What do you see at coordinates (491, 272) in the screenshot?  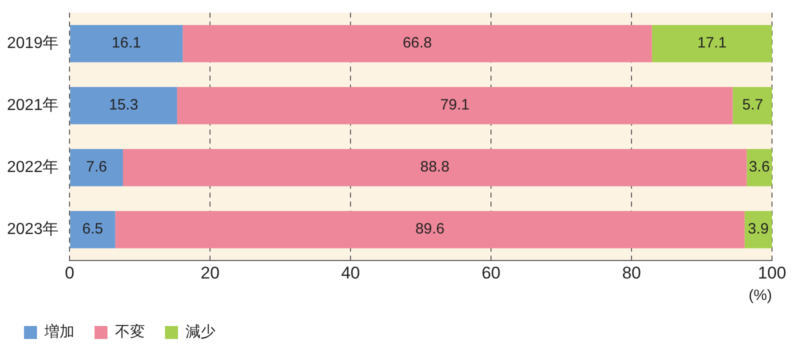 I see `x-tick-label: 60` at bounding box center [491, 272].